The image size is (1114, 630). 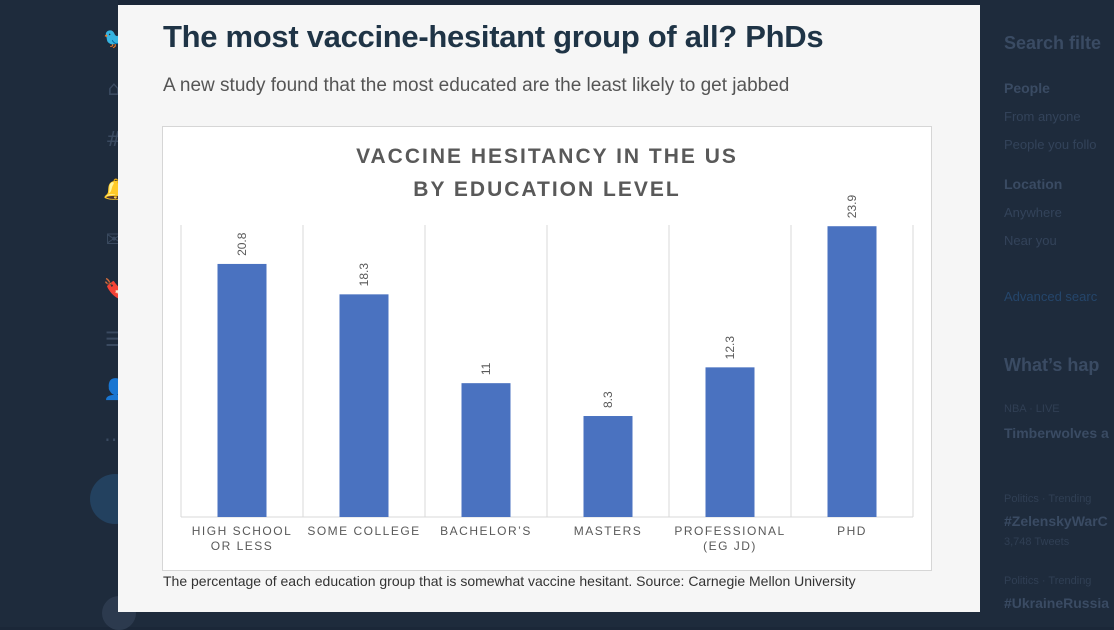 I want to click on whats-happening-heading: What’s hap, so click(x=1052, y=365).